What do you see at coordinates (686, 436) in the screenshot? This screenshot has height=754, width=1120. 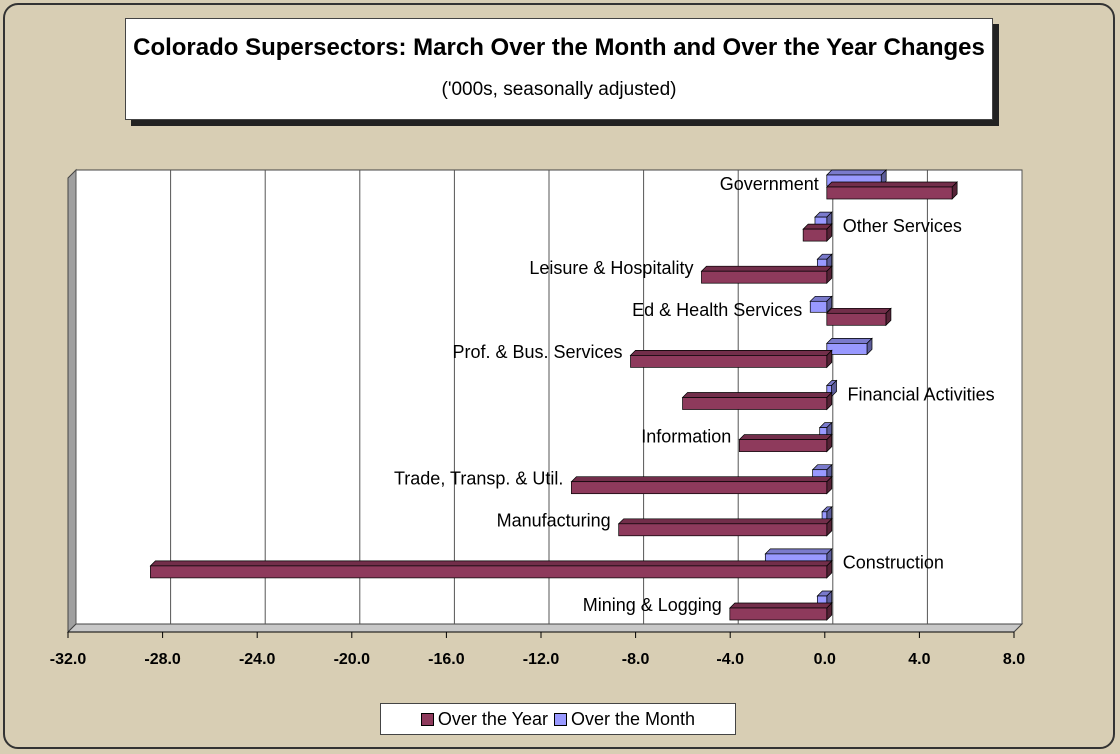 I see `category-label: Information` at bounding box center [686, 436].